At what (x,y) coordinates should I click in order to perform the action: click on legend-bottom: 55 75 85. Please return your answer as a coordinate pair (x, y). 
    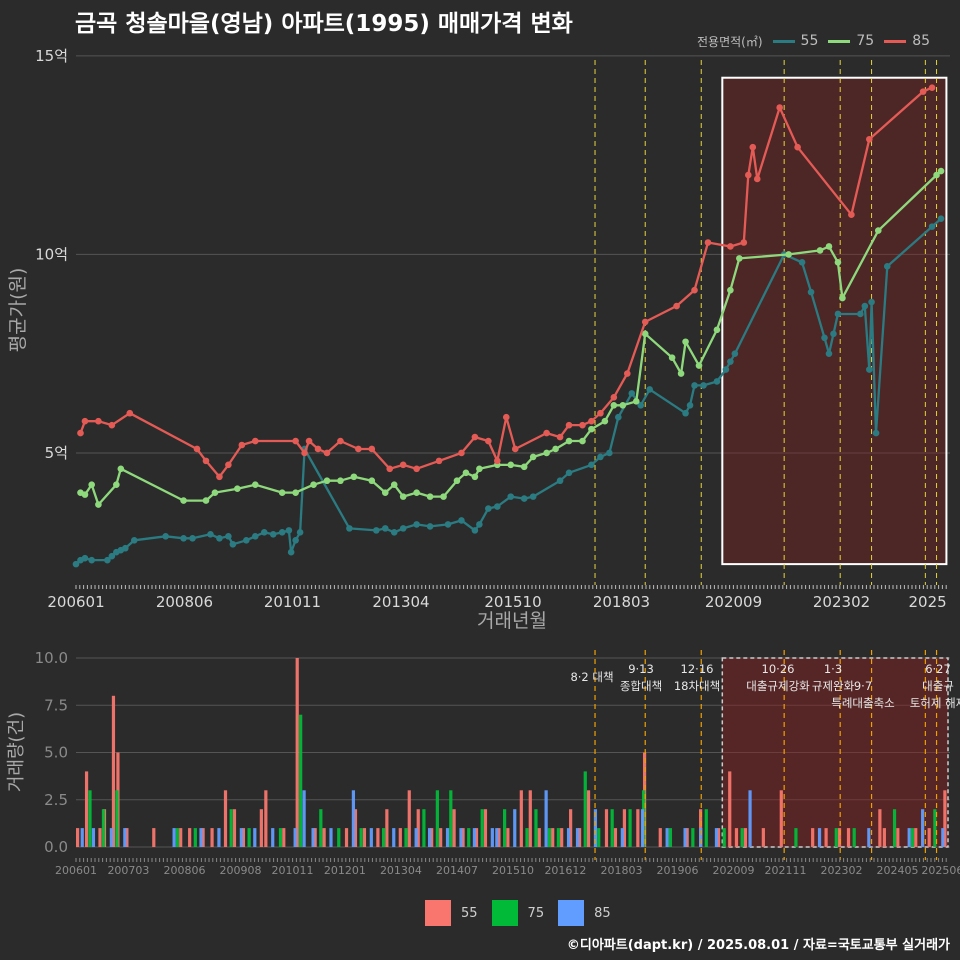
    Looking at the image, I should click on (525, 913).